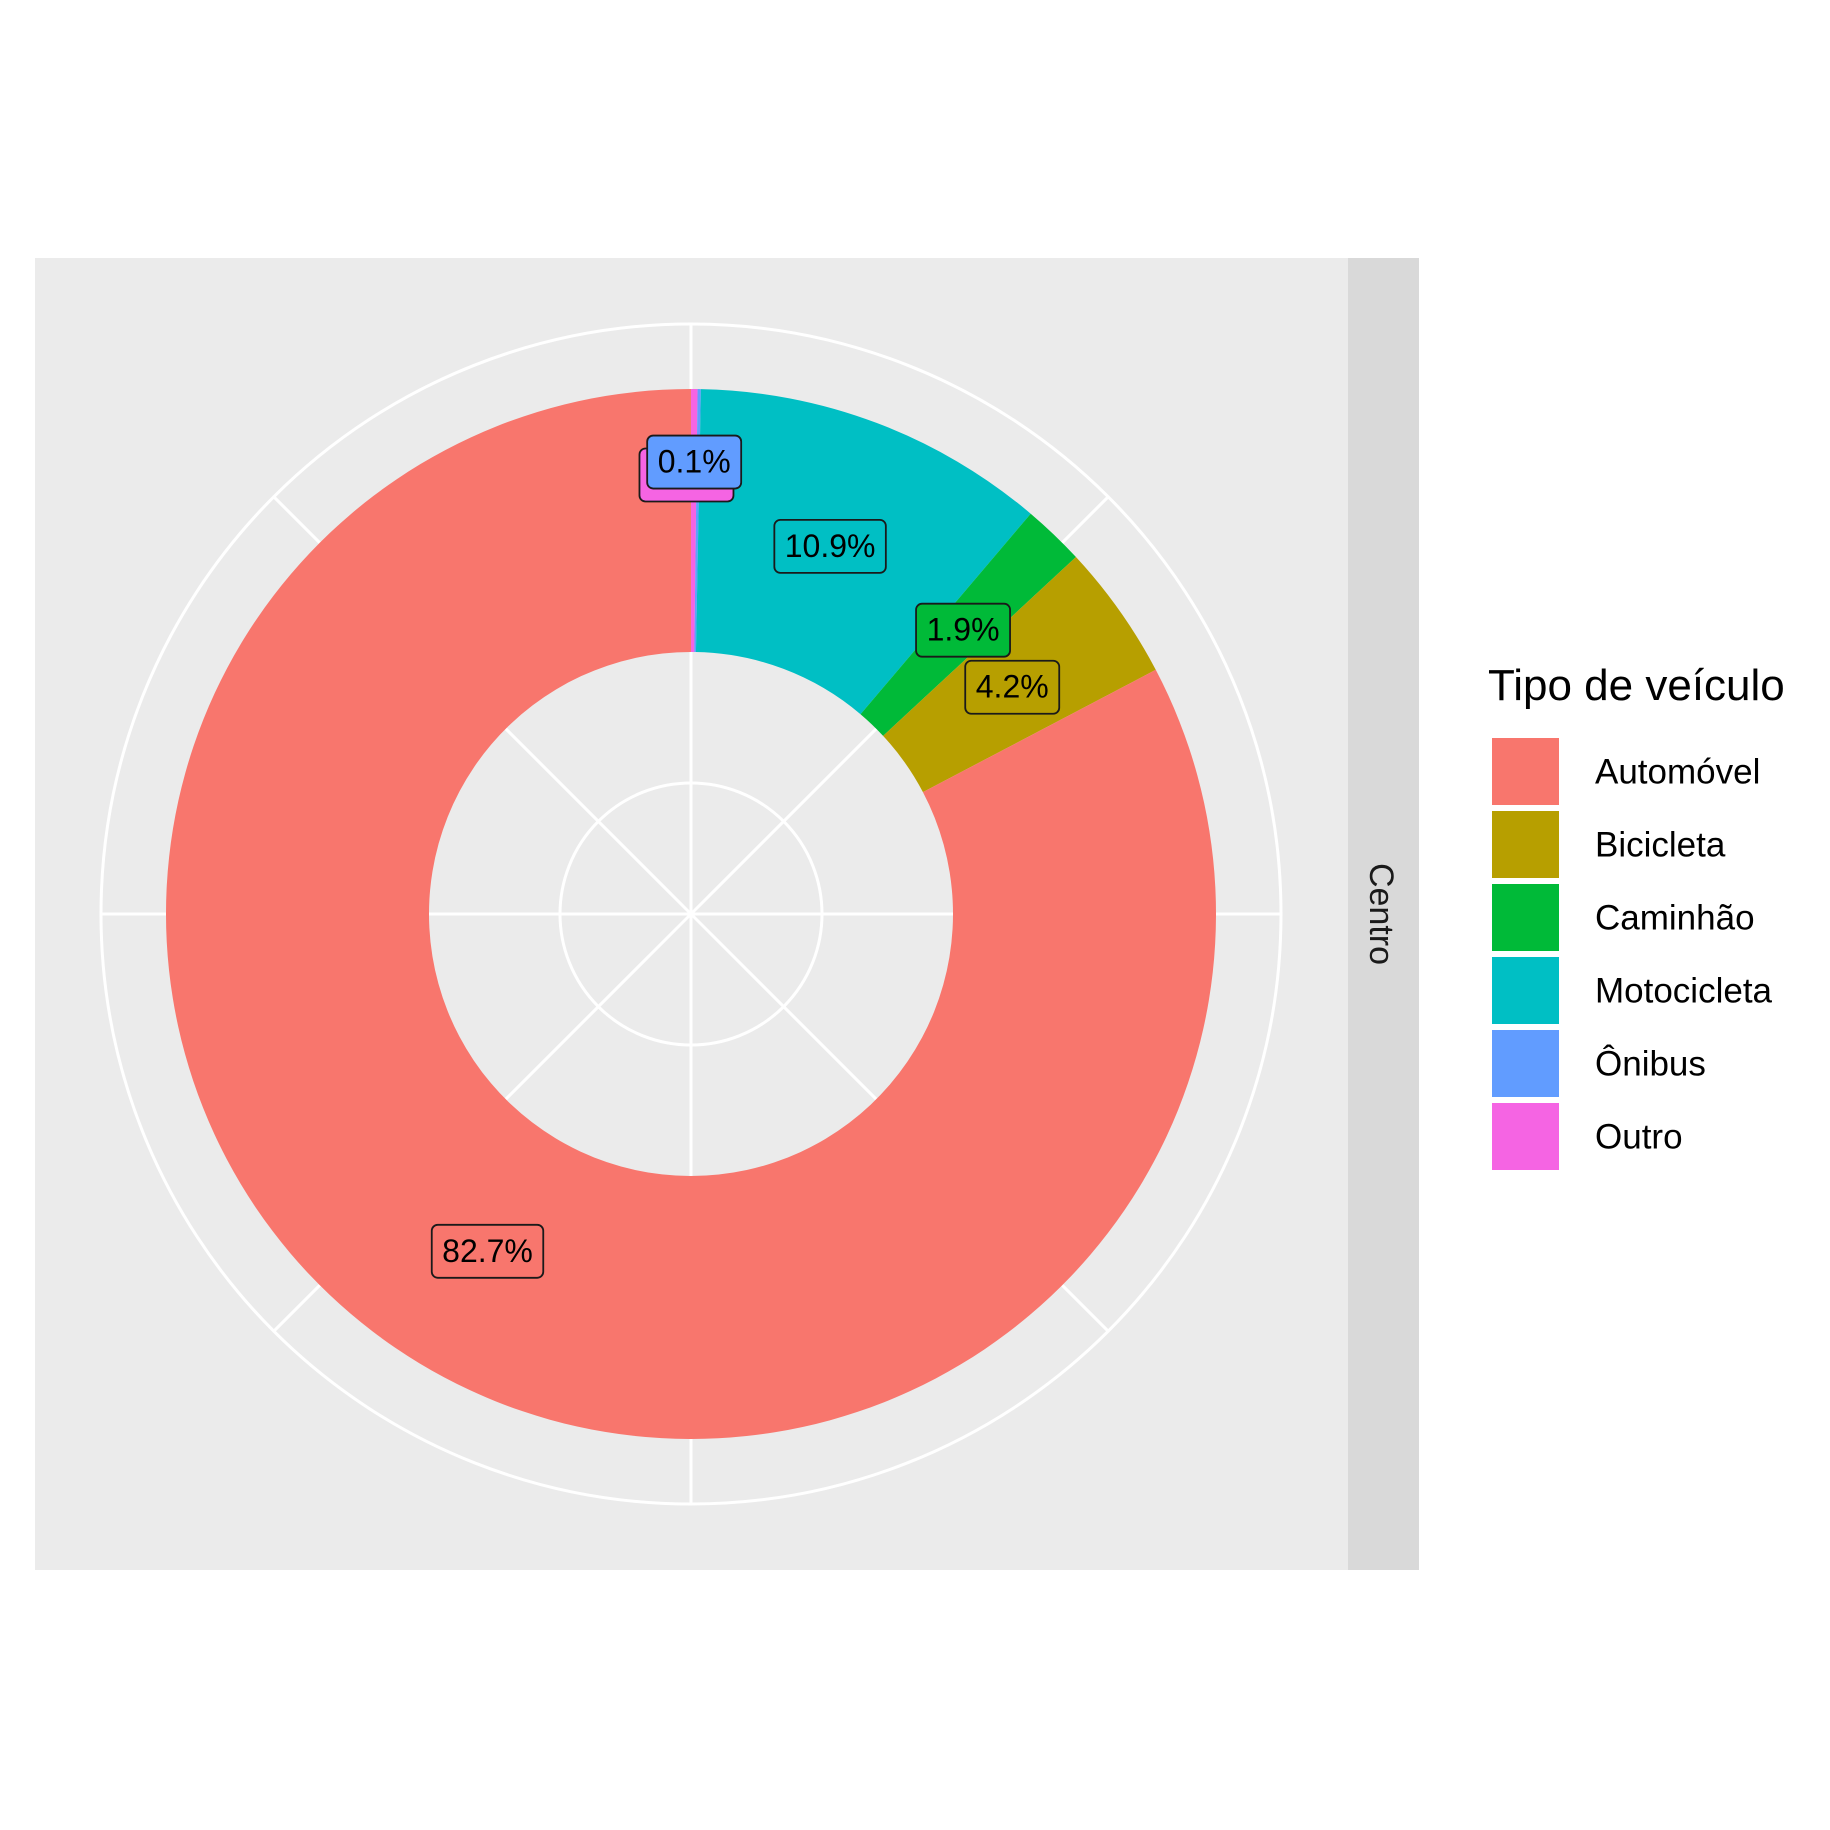 Image resolution: width=1830 pixels, height=1830 pixels. Describe the element at coordinates (1525, 844) in the screenshot. I see `legend-key-Bicicleta` at that location.